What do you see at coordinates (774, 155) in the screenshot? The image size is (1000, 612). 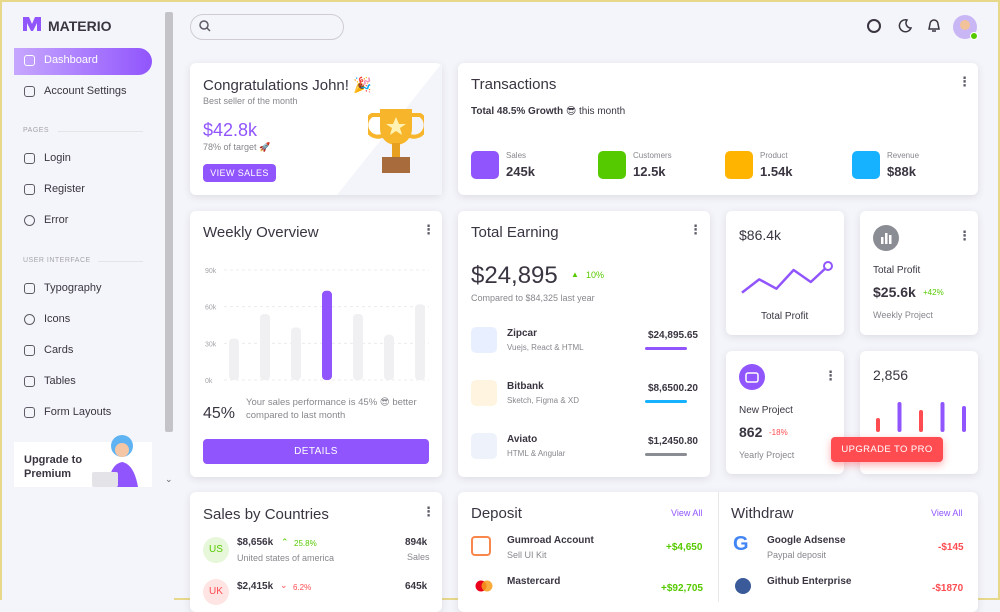 I see `stat-label: Product` at bounding box center [774, 155].